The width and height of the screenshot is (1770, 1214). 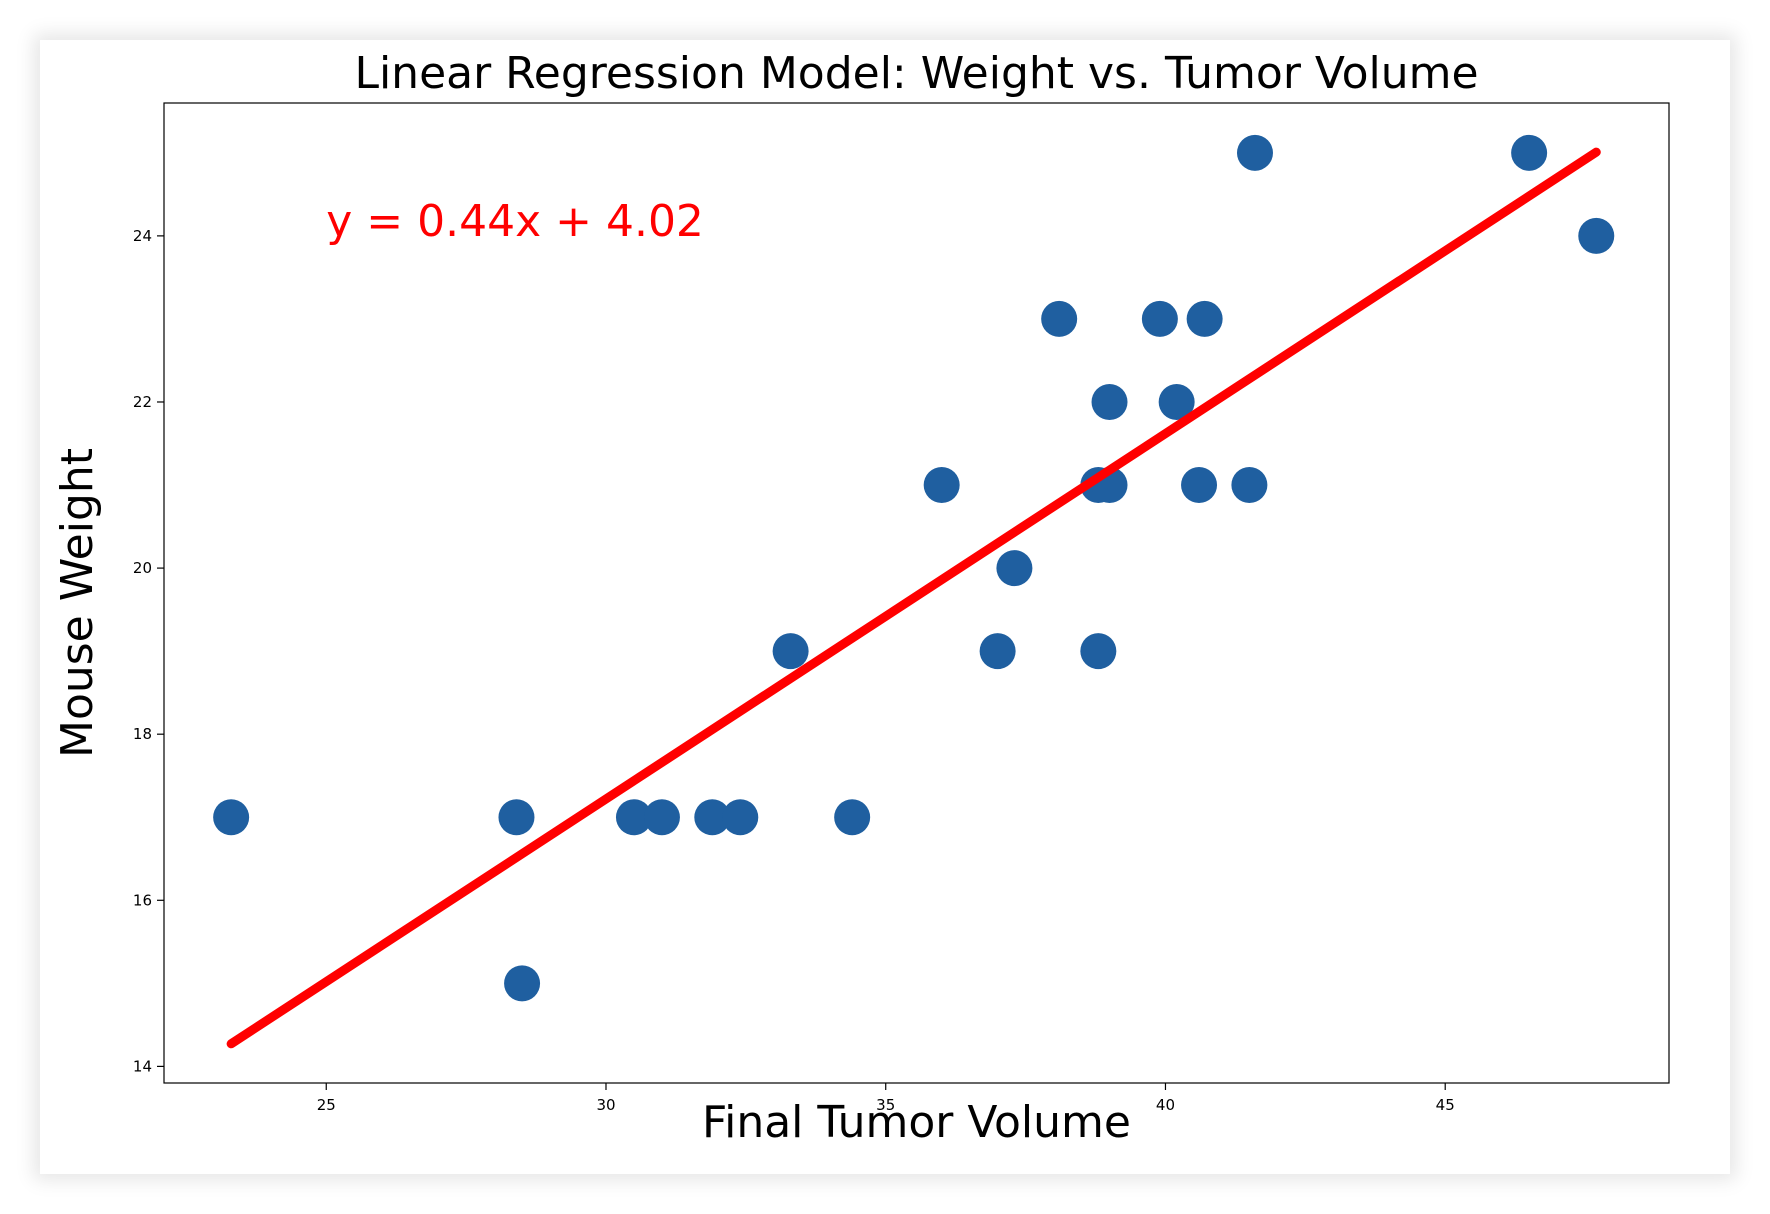 What do you see at coordinates (1165, 1105) in the screenshot?
I see `x-tick-label: 40` at bounding box center [1165, 1105].